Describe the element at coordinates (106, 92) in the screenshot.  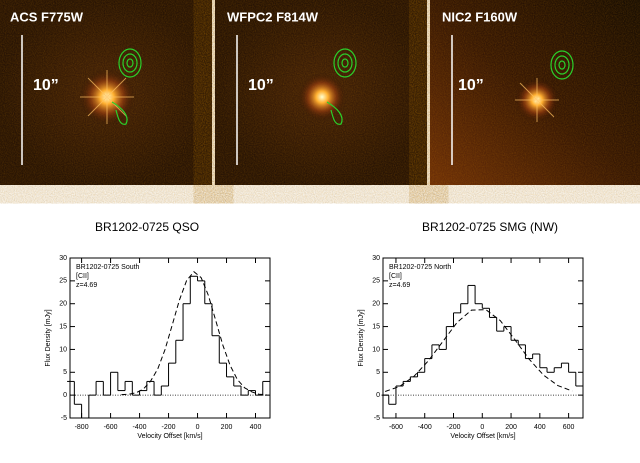
I see `image-panel: ACS F775W 10”` at that location.